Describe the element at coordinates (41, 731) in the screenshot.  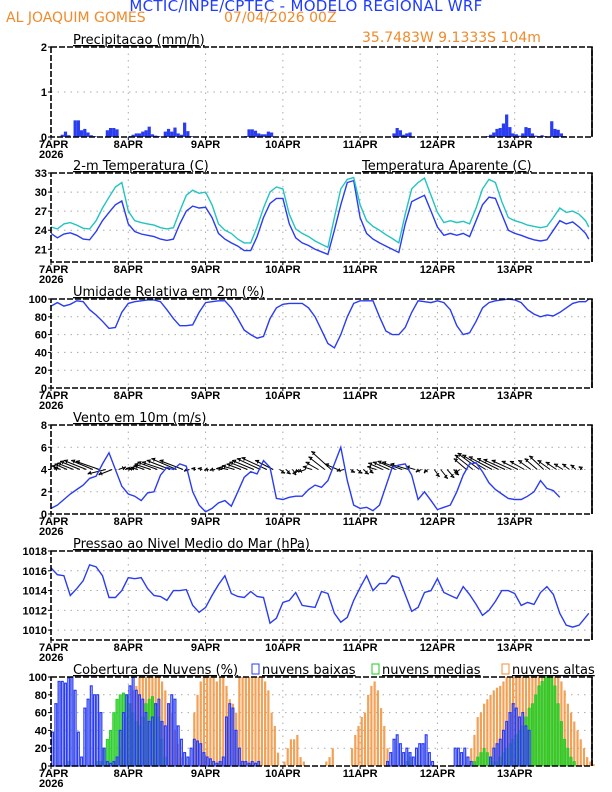
I see `y-tick-label: 40` at that location.